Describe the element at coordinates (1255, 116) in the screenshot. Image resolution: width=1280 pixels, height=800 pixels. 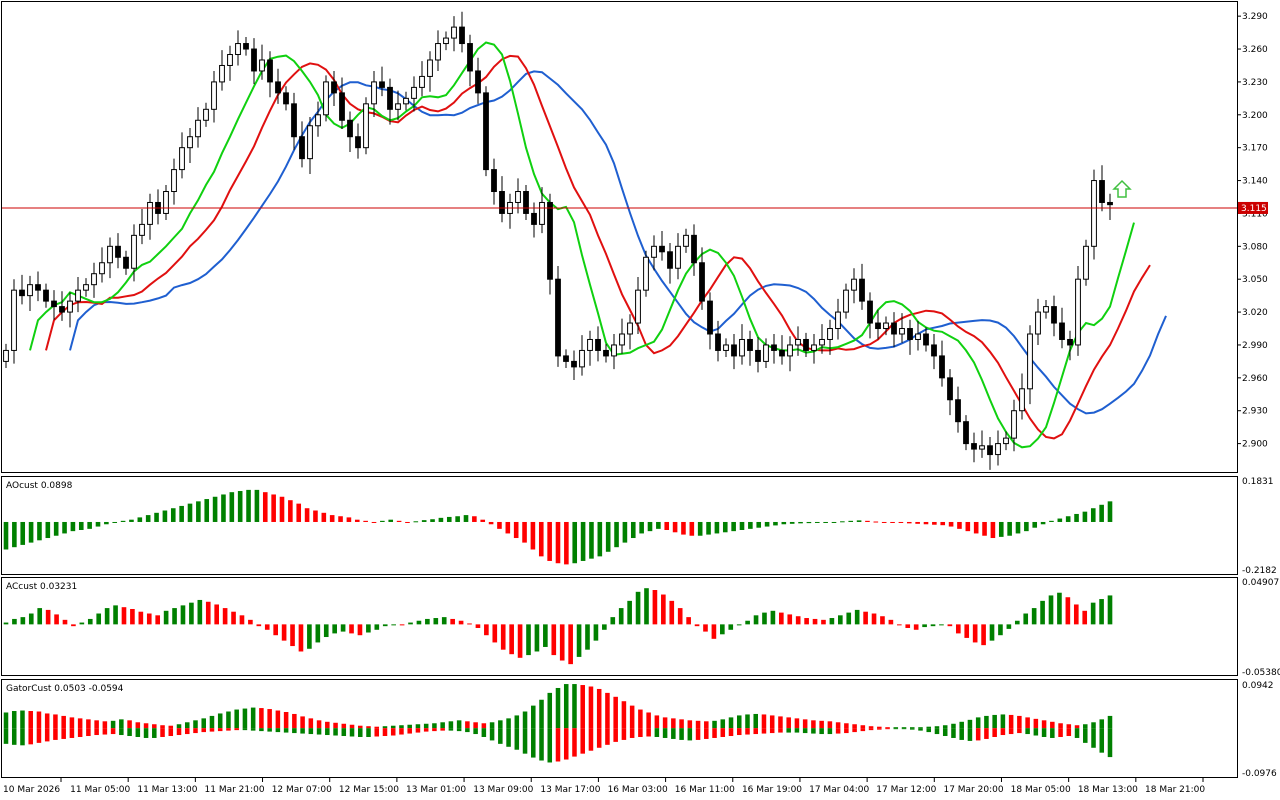
I see `y-tick-label: 3.200` at that location.